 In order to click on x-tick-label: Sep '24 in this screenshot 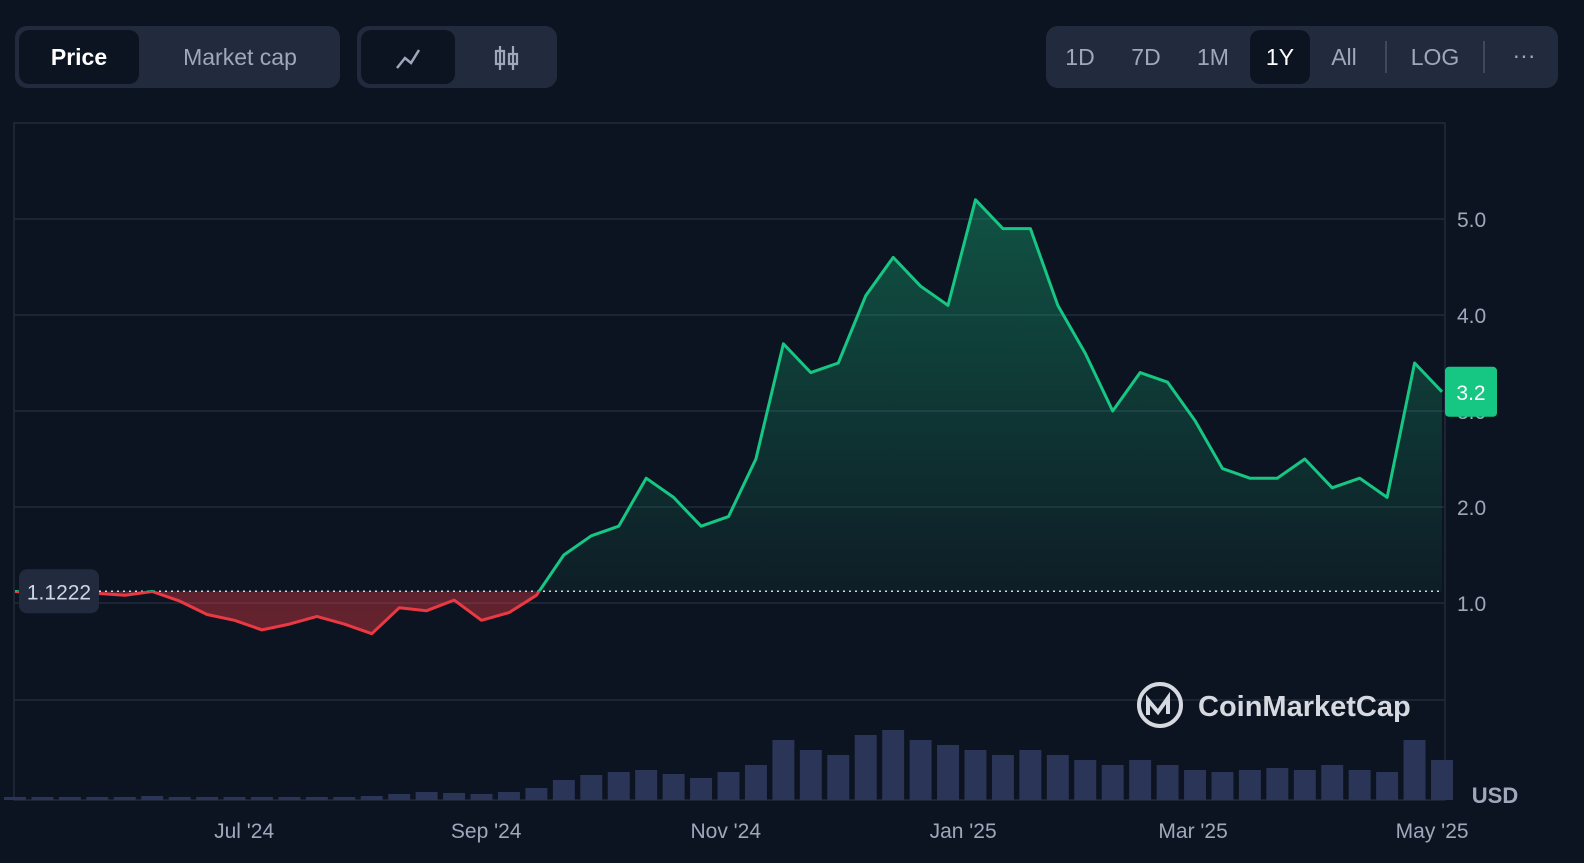, I will do `click(486, 831)`.